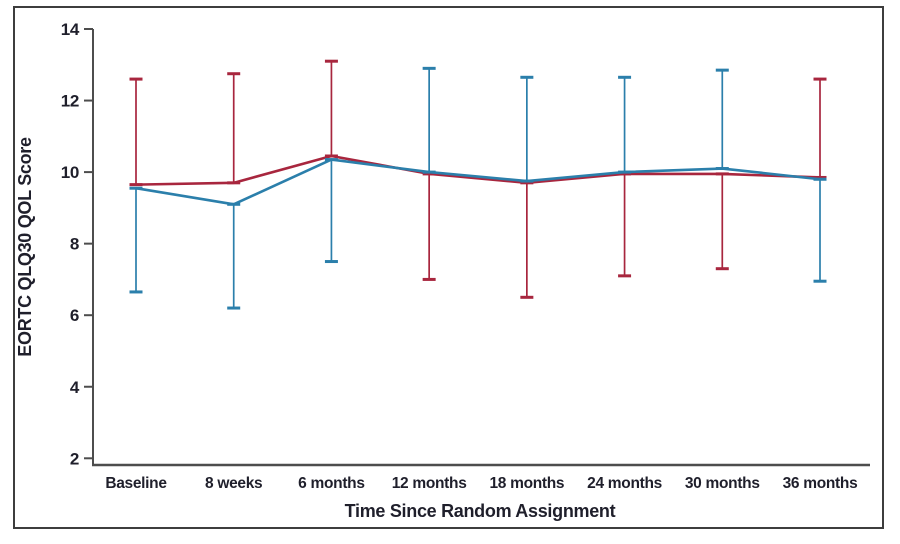 This screenshot has width=900, height=544. I want to click on category-label: Baseline, so click(136, 483).